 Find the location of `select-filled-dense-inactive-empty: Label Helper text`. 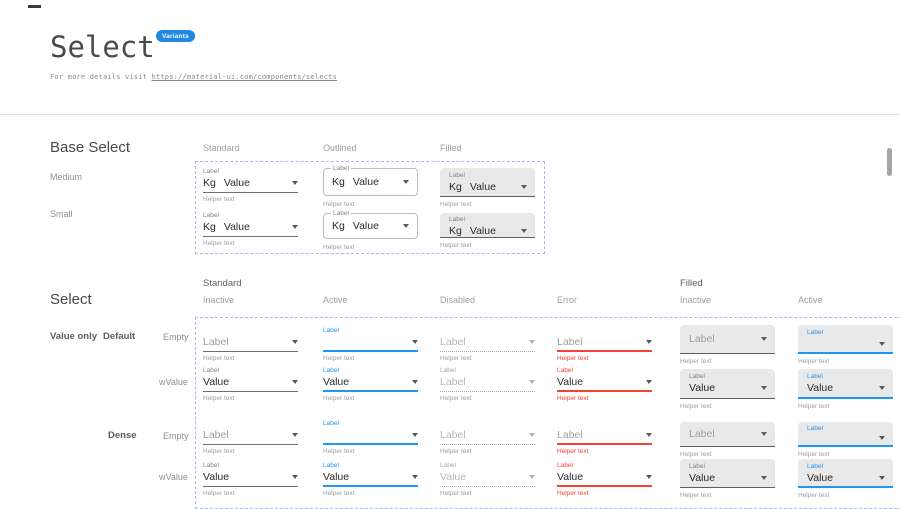

select-filled-dense-inactive-empty: Label Helper text is located at coordinates (727, 440).